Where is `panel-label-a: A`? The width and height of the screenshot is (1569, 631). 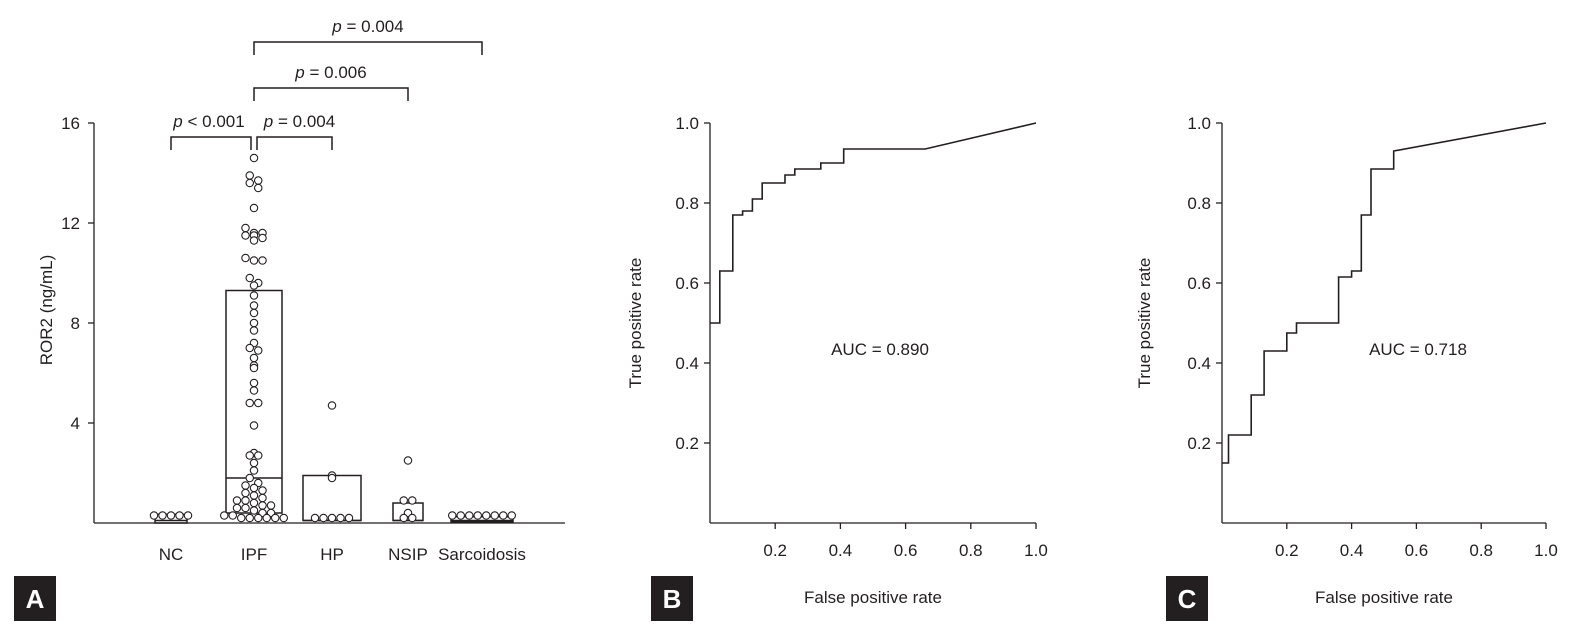
panel-label-a: A is located at coordinates (35, 598).